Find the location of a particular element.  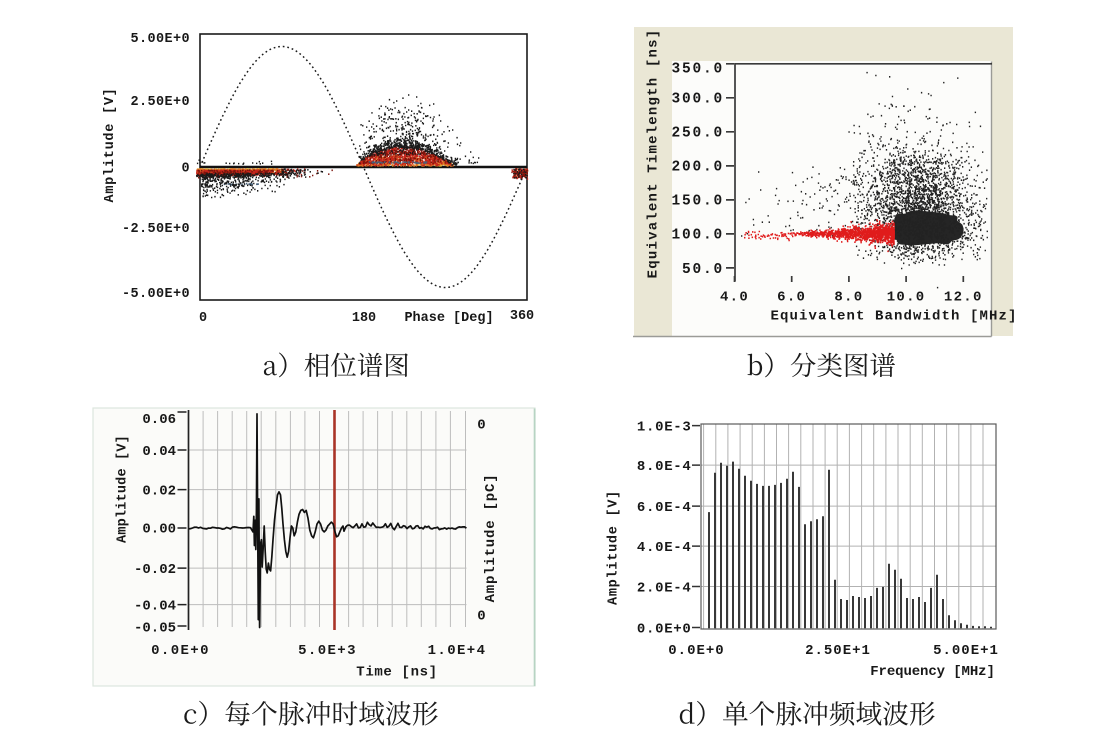

svg-text: 2.50E+1 is located at coordinates (838, 651).